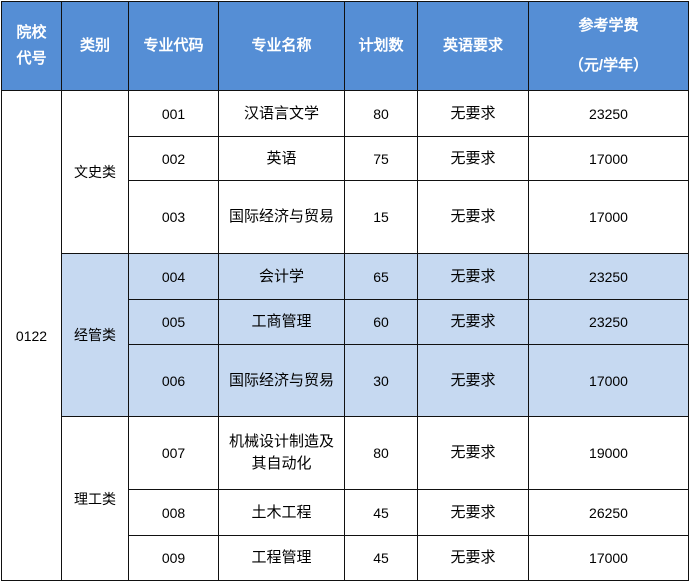 The width and height of the screenshot is (691, 582). Describe the element at coordinates (281, 113) in the screenshot. I see `major-name-cell: 汉语言文学` at that location.